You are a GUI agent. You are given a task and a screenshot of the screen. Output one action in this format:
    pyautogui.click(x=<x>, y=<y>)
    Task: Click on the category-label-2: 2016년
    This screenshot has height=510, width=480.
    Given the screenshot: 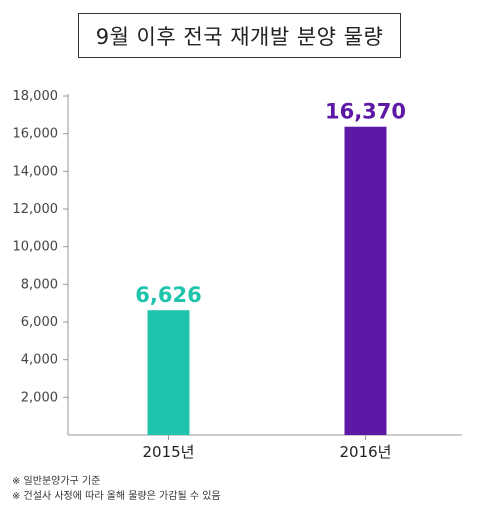 What is the action you would take?
    pyautogui.click(x=366, y=452)
    